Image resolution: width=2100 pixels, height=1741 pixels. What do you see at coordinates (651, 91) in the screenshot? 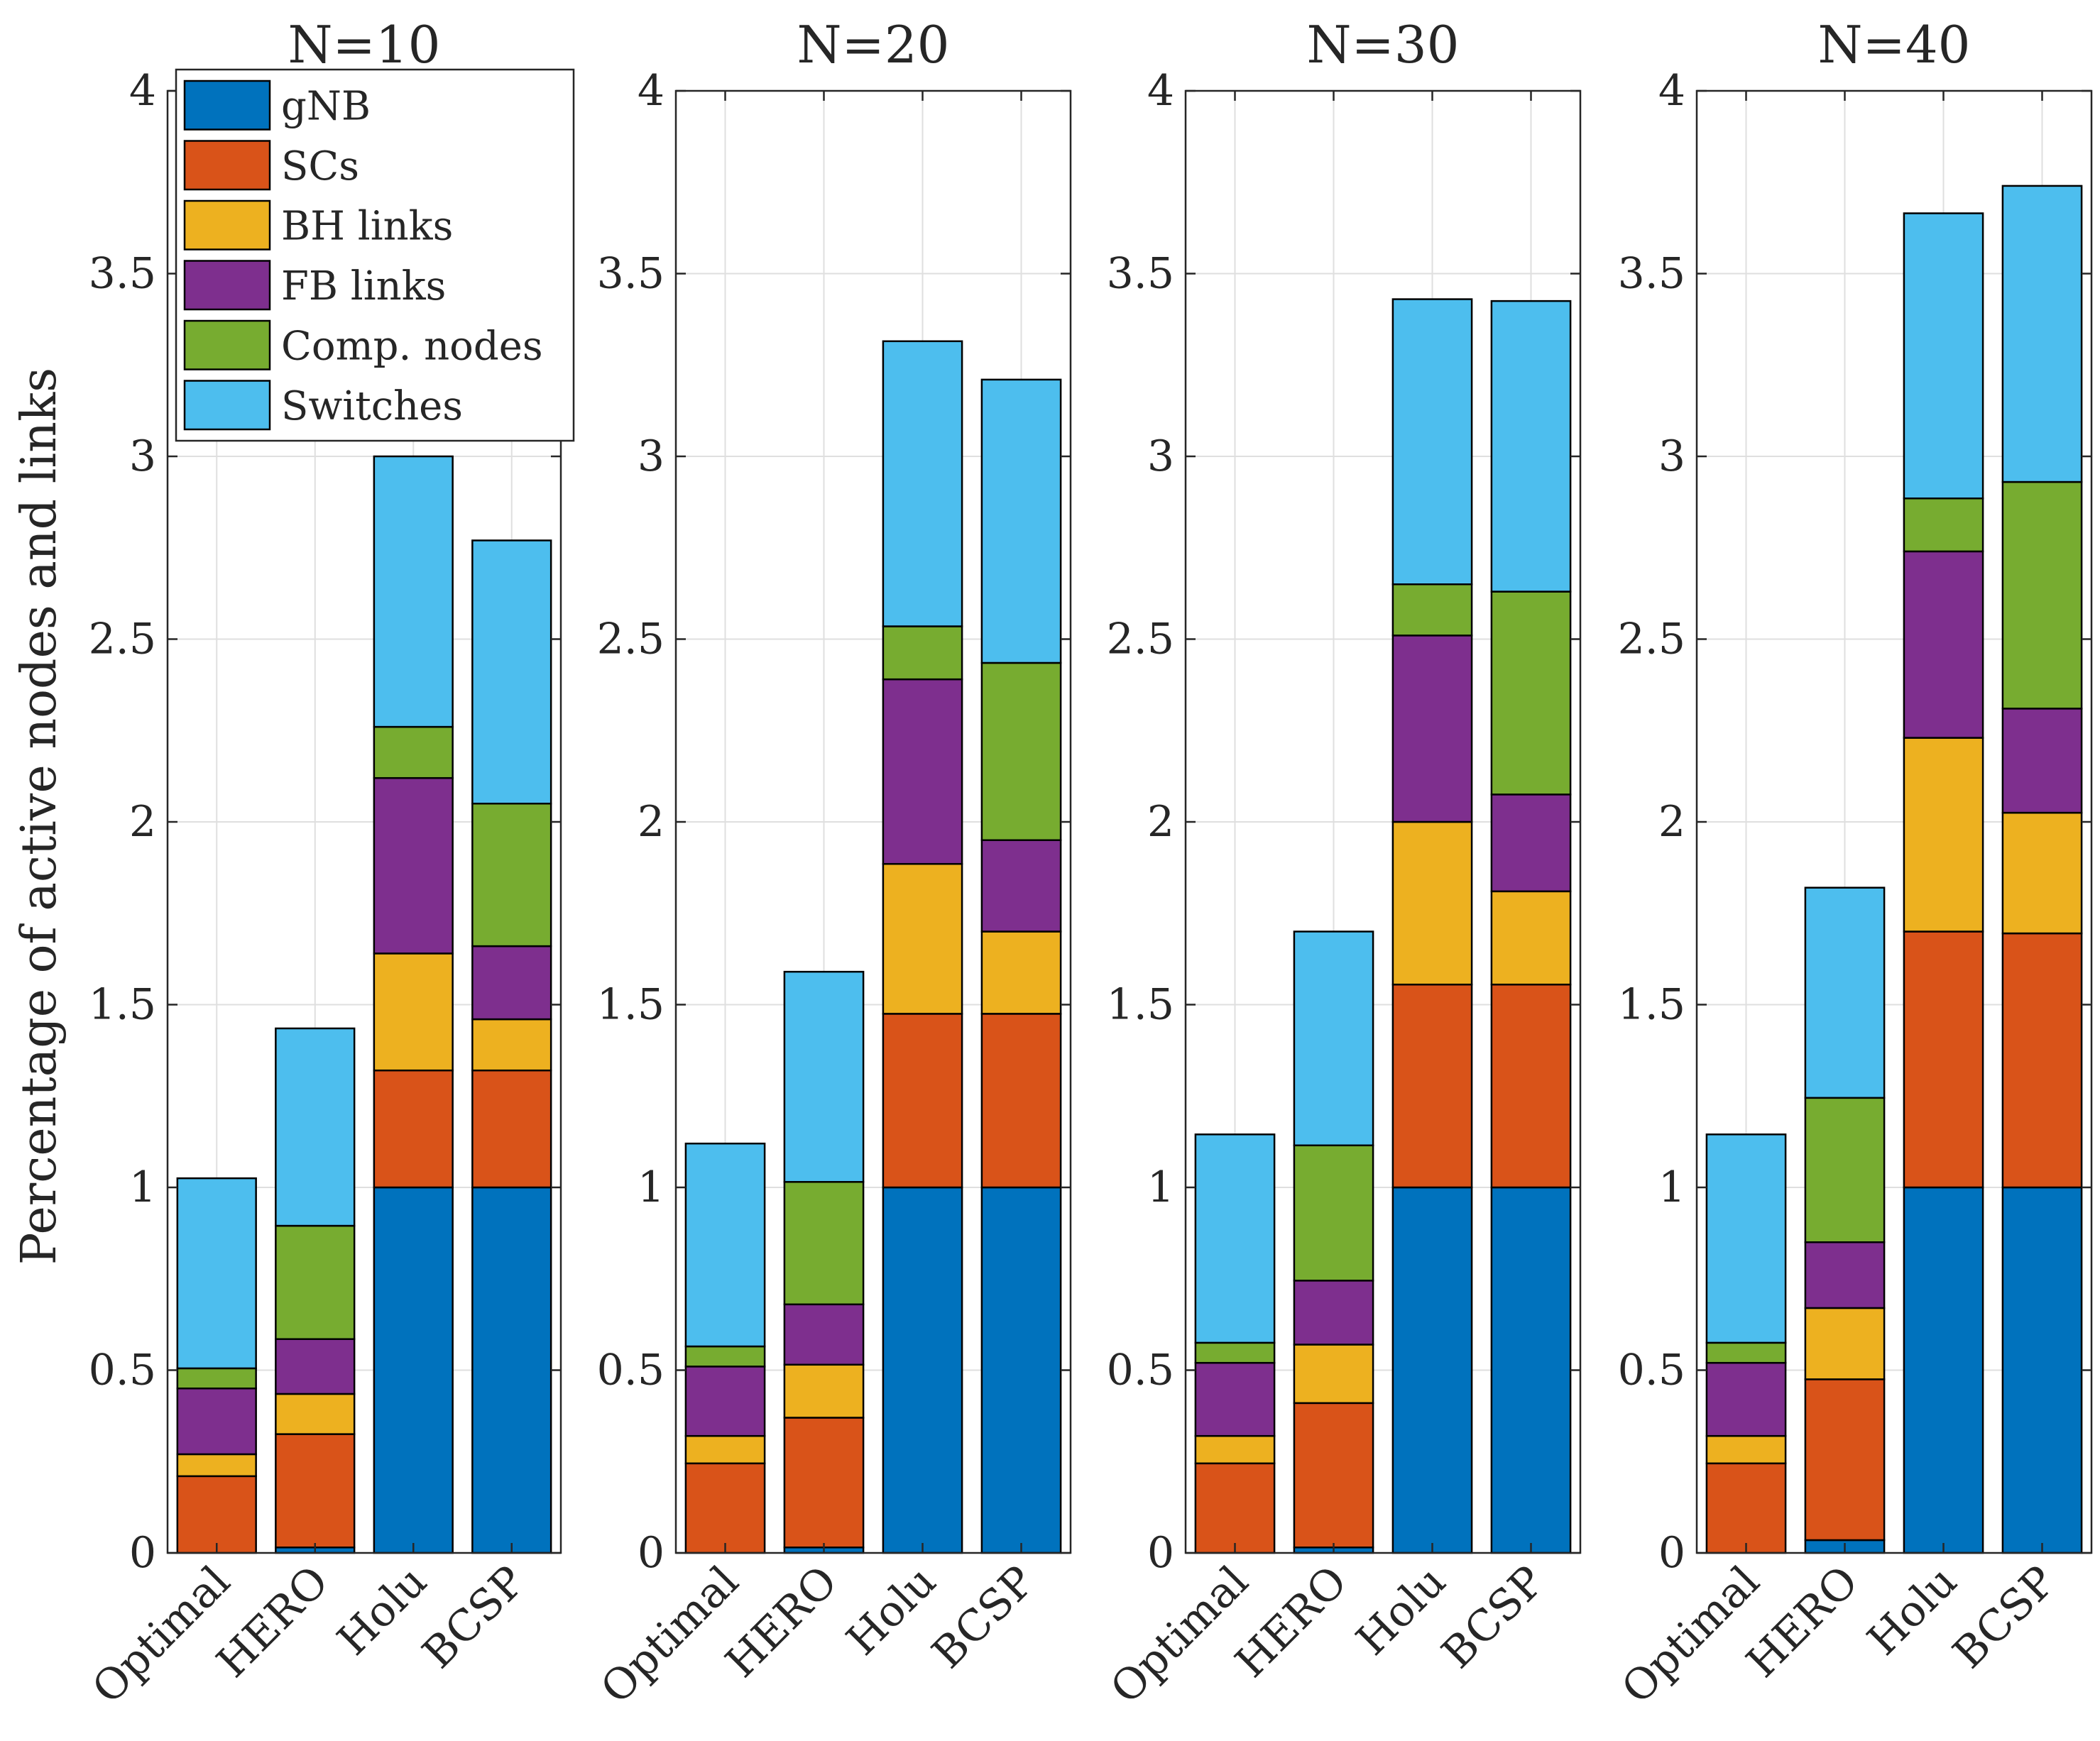
I see `y-tick-label: 4` at bounding box center [651, 91].